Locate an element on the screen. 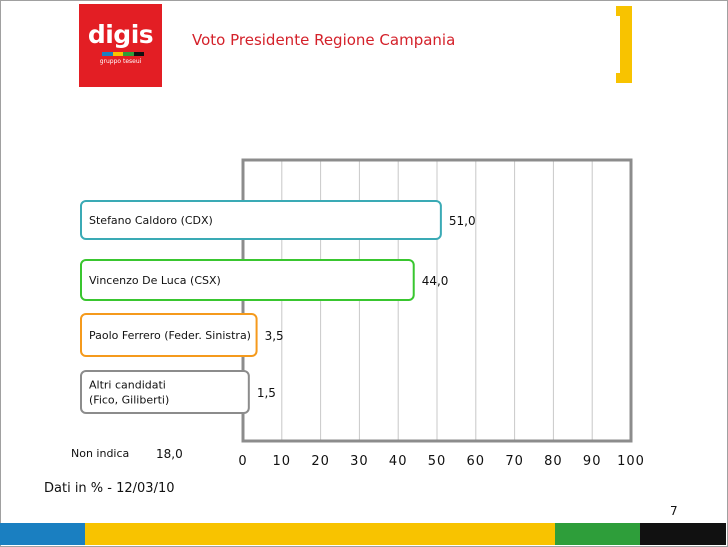  category-label: Paolo Ferrero (Feder. Sinistra) is located at coordinates (170, 335).